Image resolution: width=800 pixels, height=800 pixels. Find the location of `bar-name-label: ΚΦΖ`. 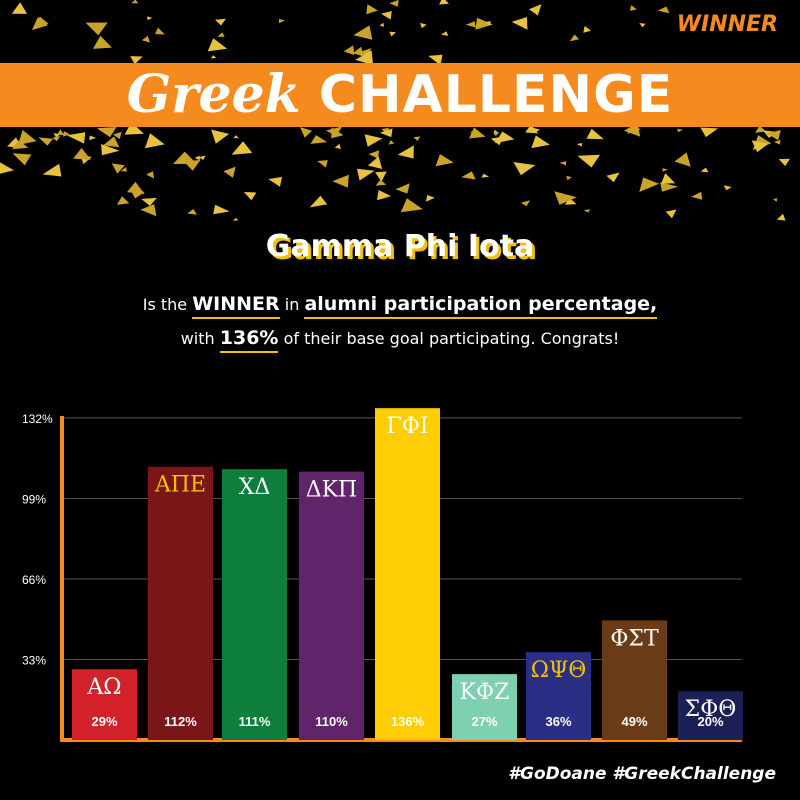

bar-name-label: ΚΦΖ is located at coordinates (485, 692).